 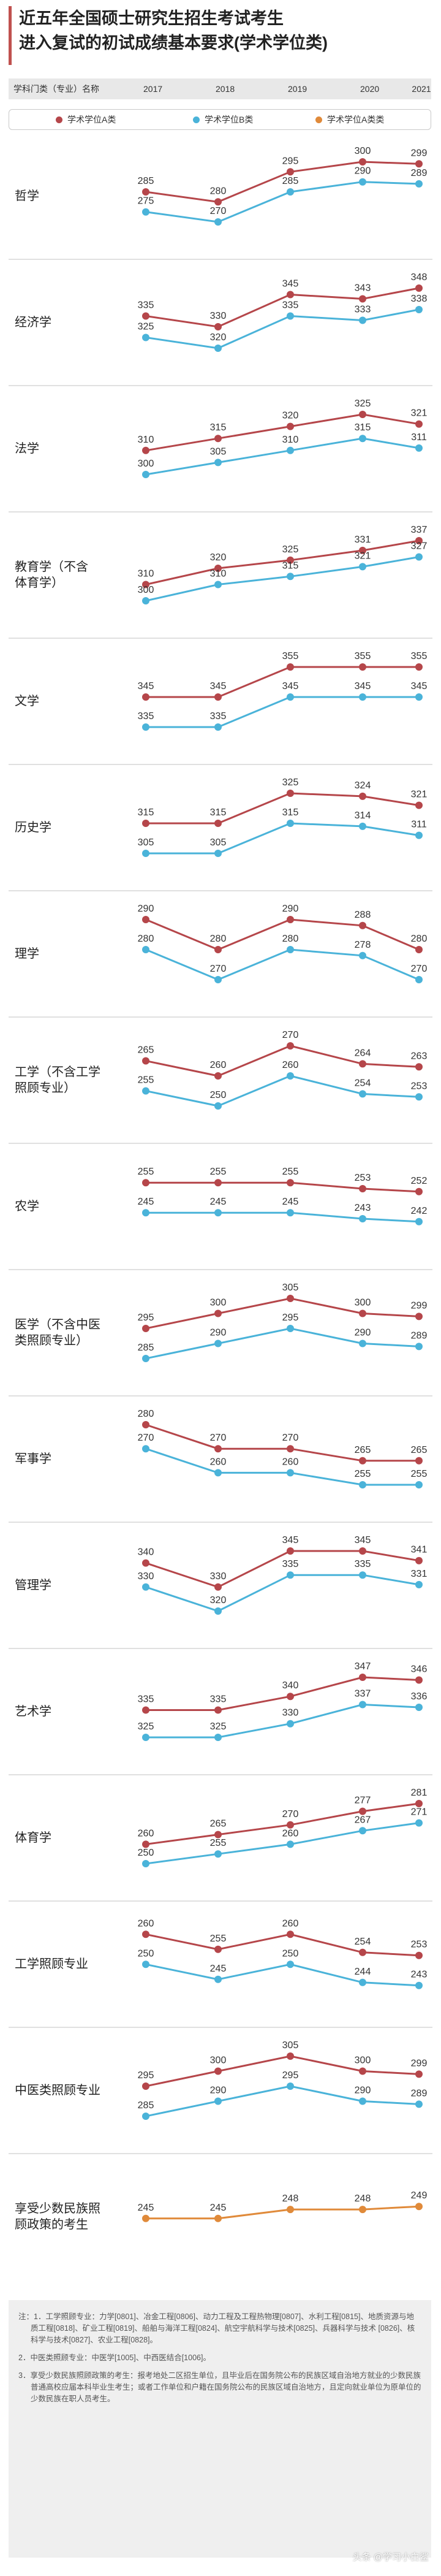 I want to click on data-label: 267, so click(x=363, y=1820).